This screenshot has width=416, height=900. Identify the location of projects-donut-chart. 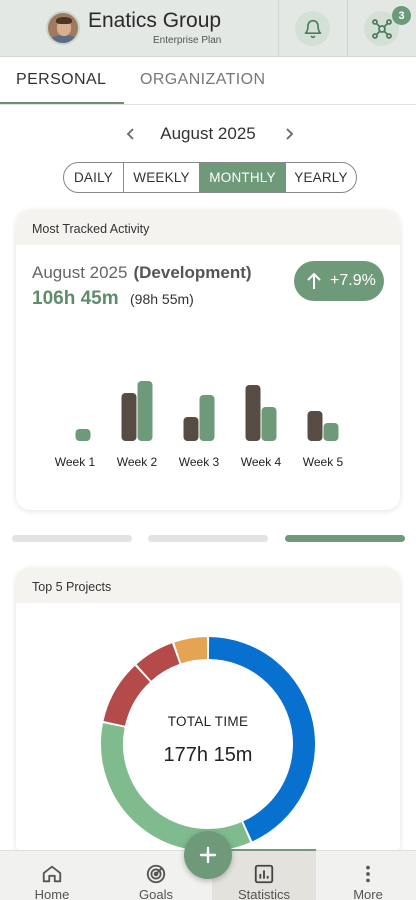
(208, 744).